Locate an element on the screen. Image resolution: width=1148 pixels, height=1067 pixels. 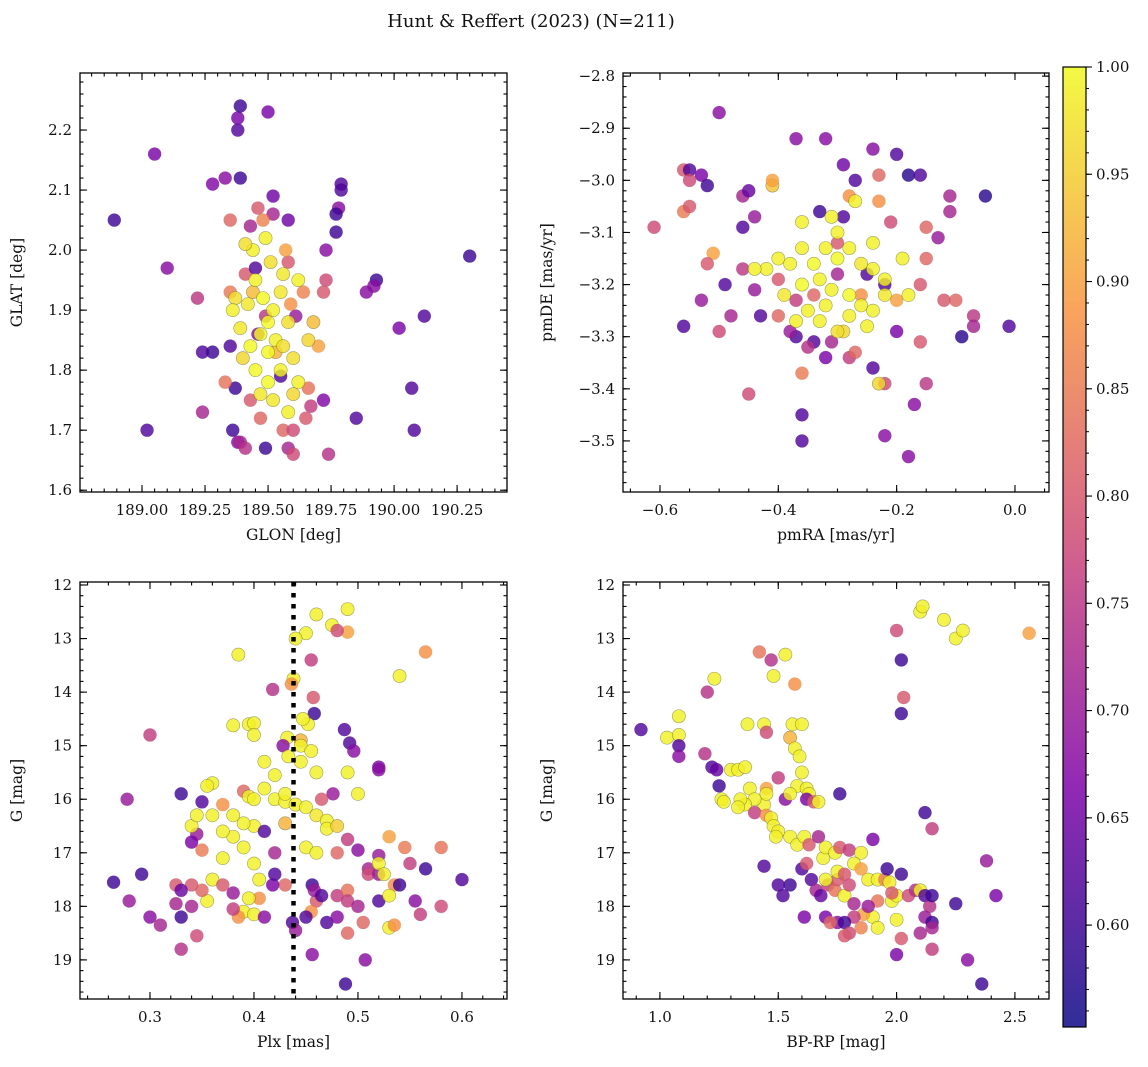
y-tick-label: 18 is located at coordinates (62, 906).